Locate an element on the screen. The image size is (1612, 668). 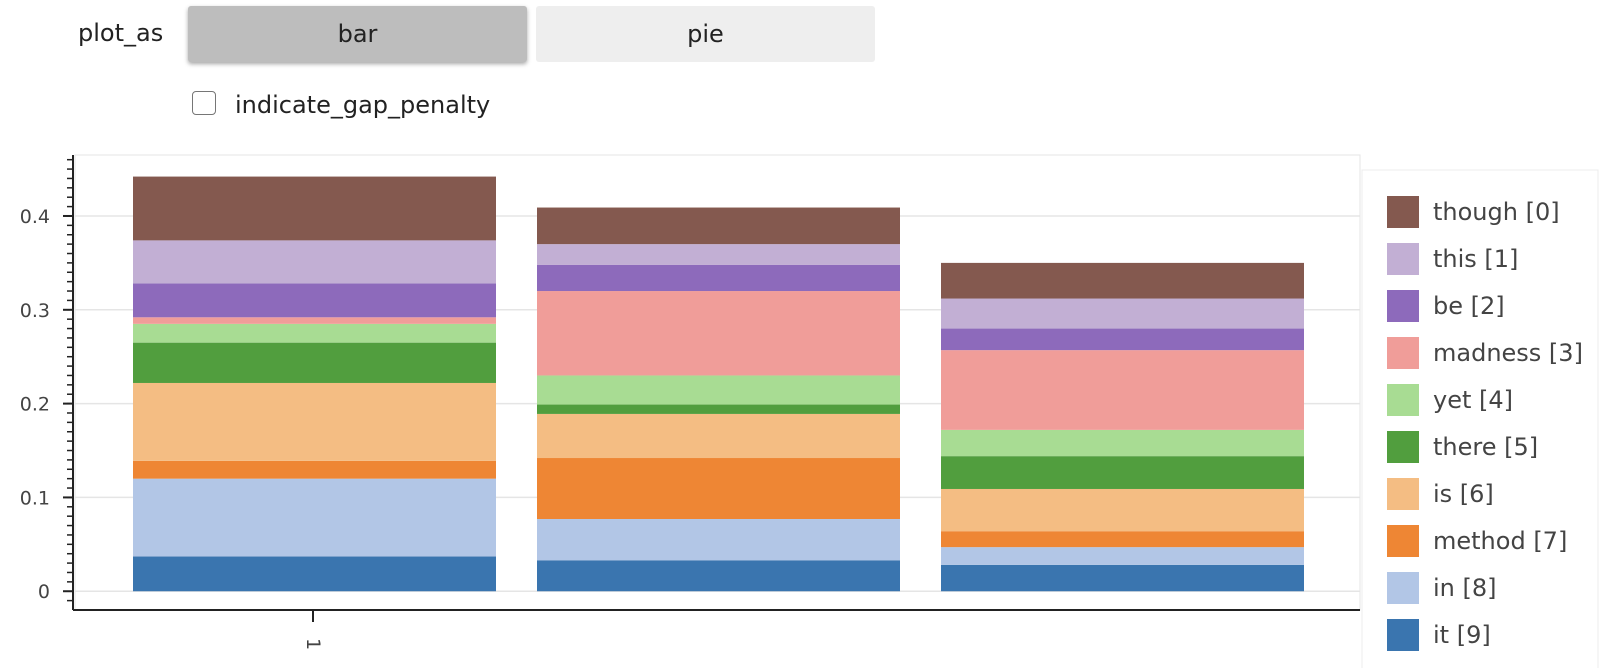
bar-2-segment-be is located at coordinates (718, 278).